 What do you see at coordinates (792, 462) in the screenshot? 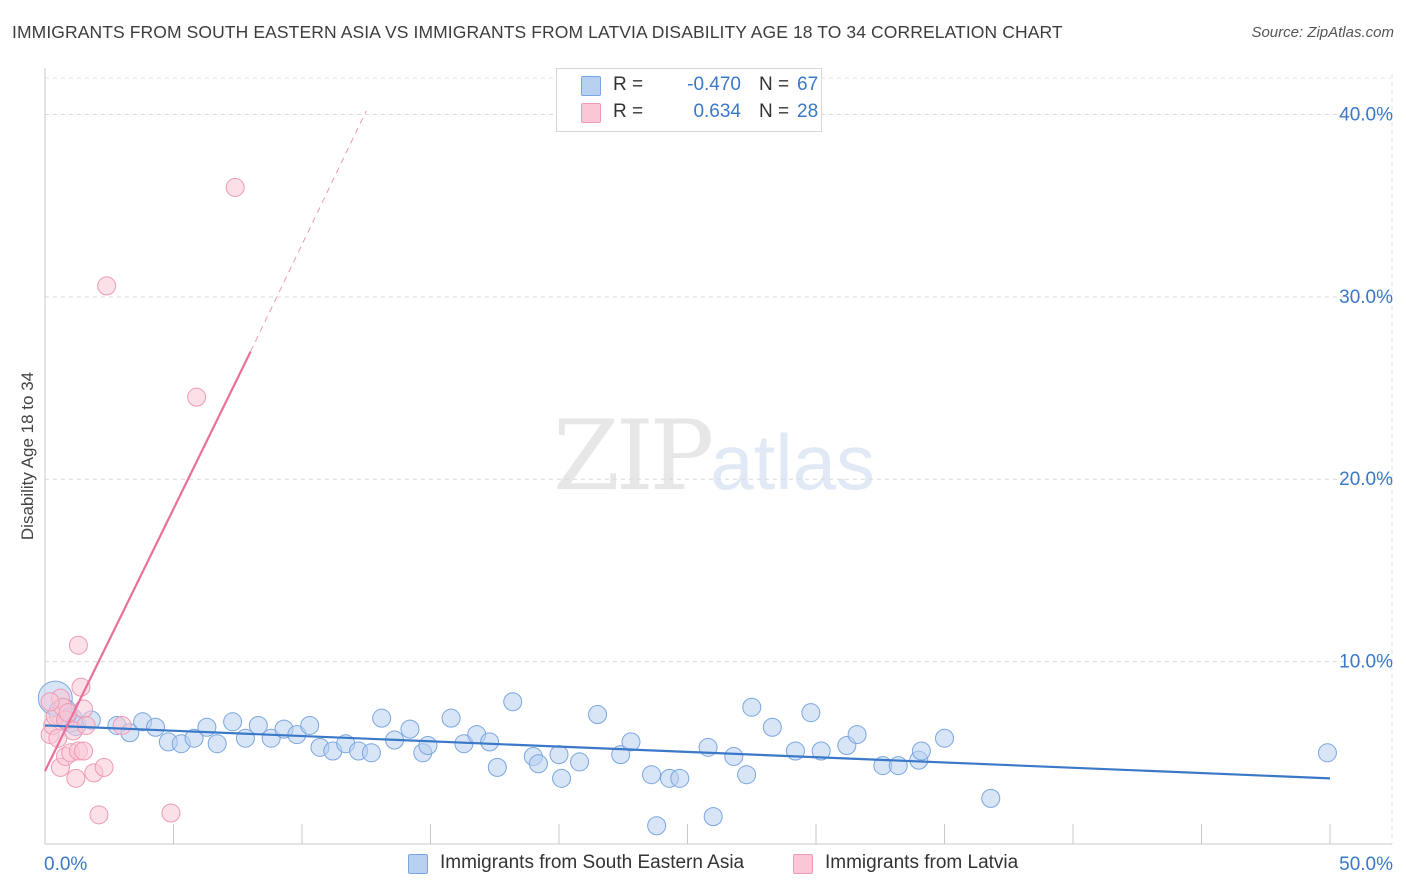
I see `watermark-atlas: atlas` at bounding box center [792, 462].